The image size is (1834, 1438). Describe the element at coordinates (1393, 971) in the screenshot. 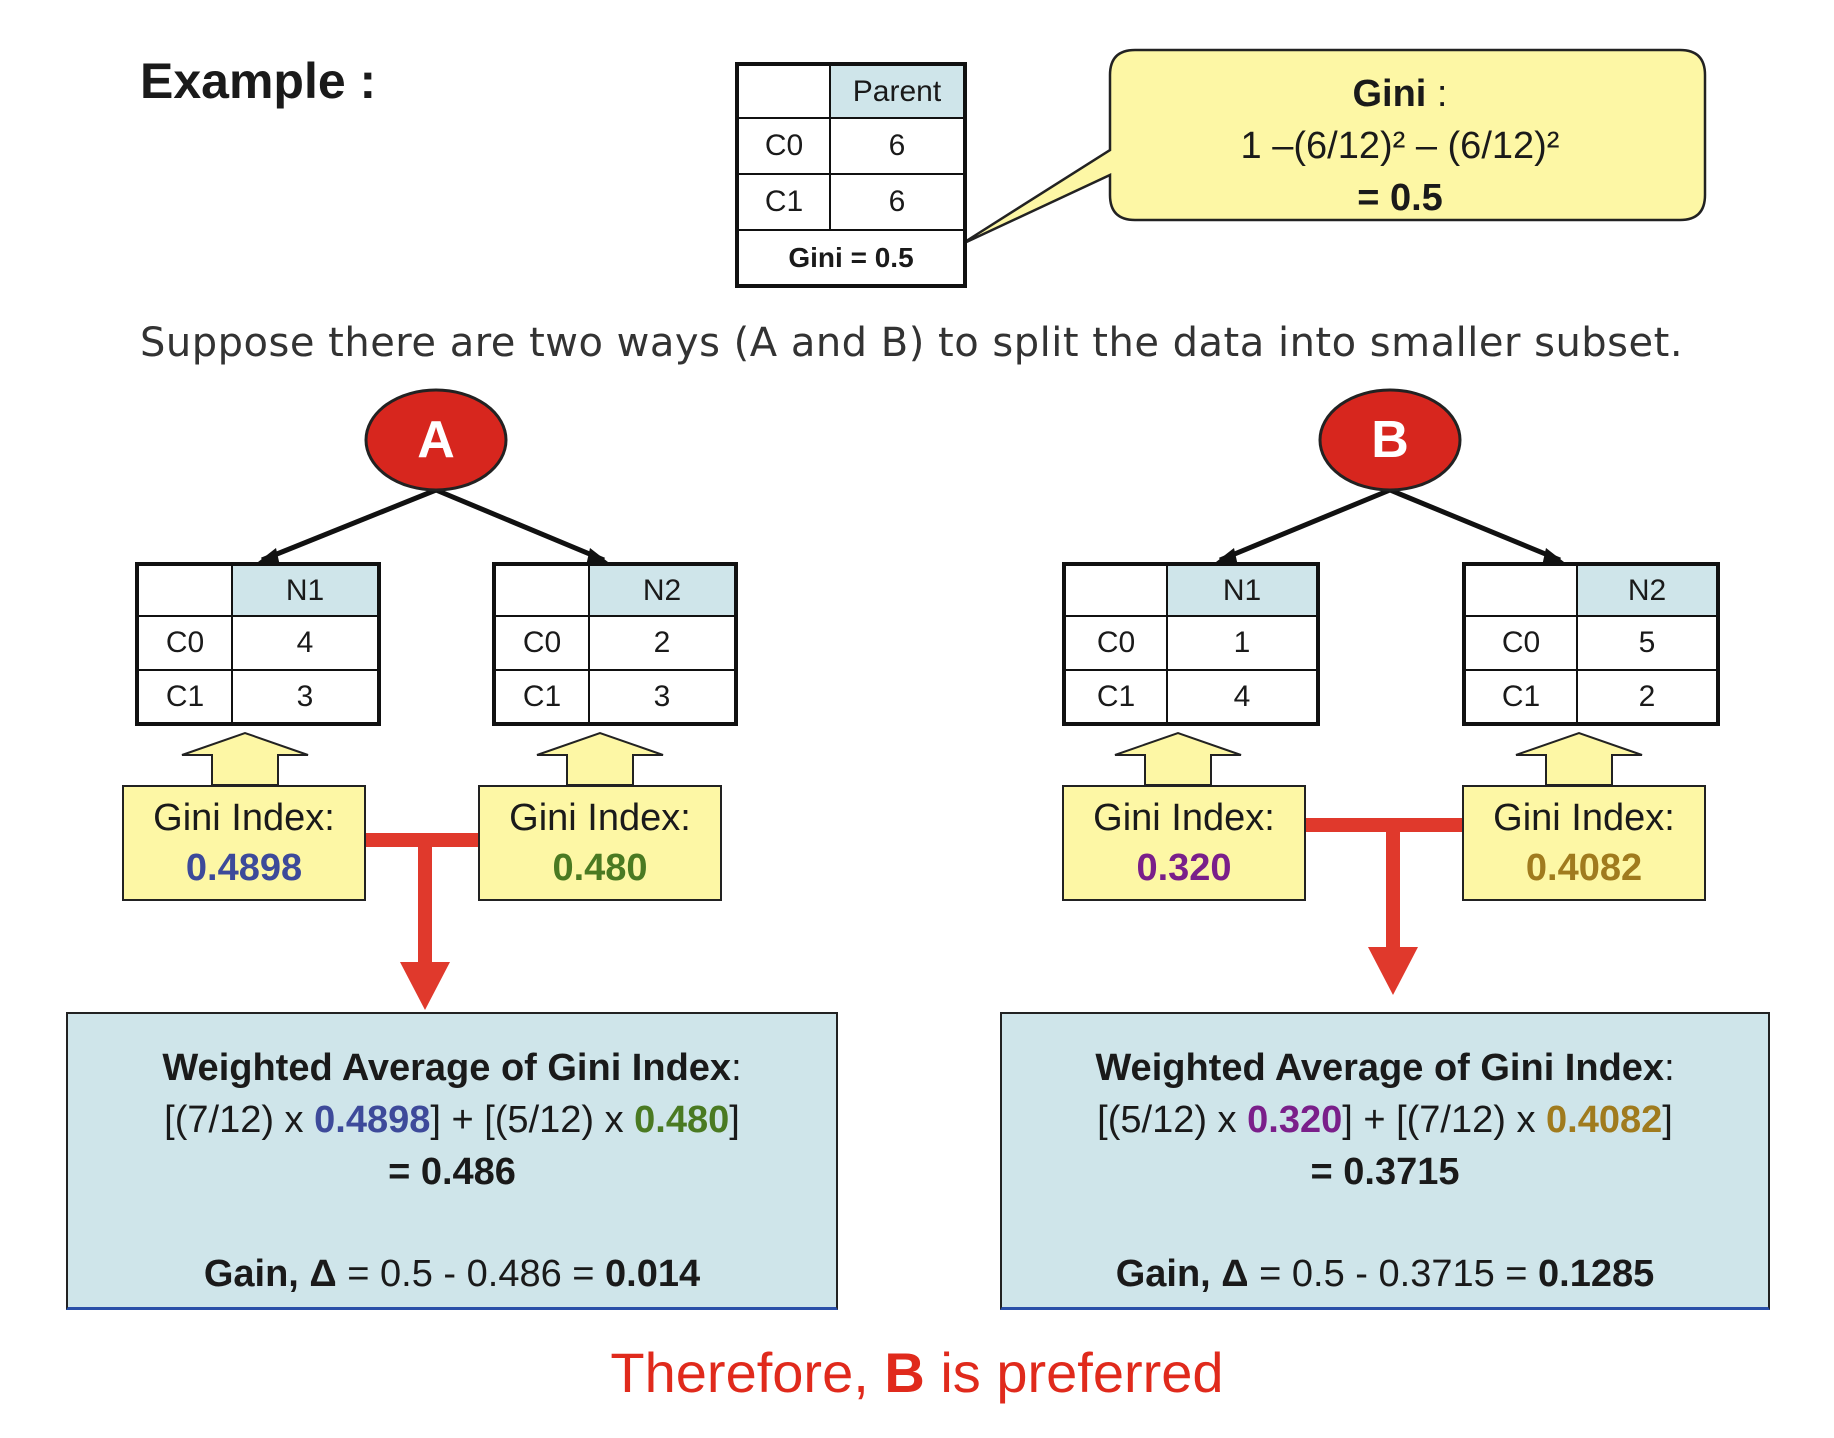

I see `merge-arrowhead-b` at that location.